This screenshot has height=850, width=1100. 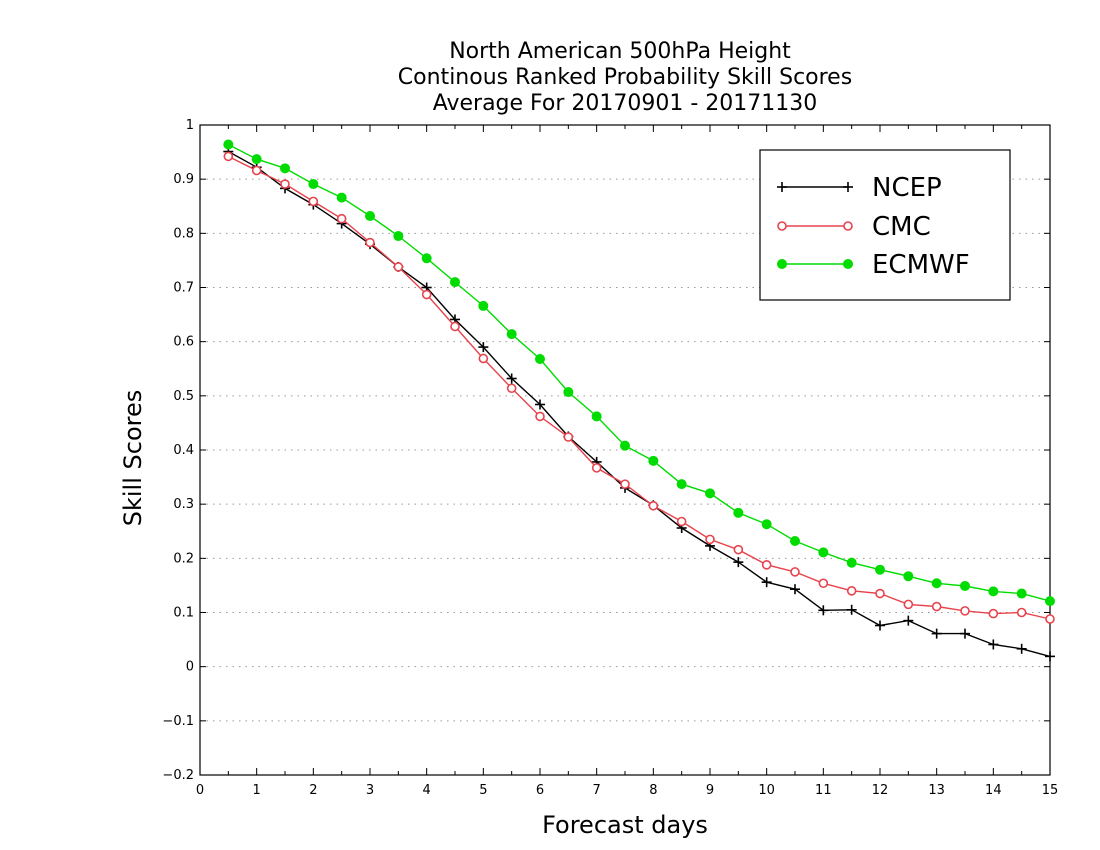 I want to click on x-tick-label: 8, so click(x=653, y=790).